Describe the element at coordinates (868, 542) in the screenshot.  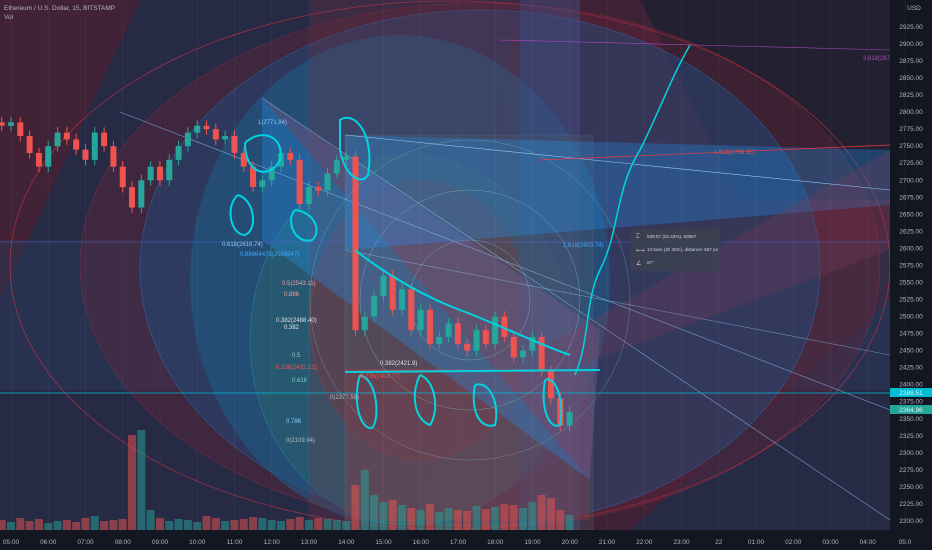
I see `time-tick: 04:00` at that location.